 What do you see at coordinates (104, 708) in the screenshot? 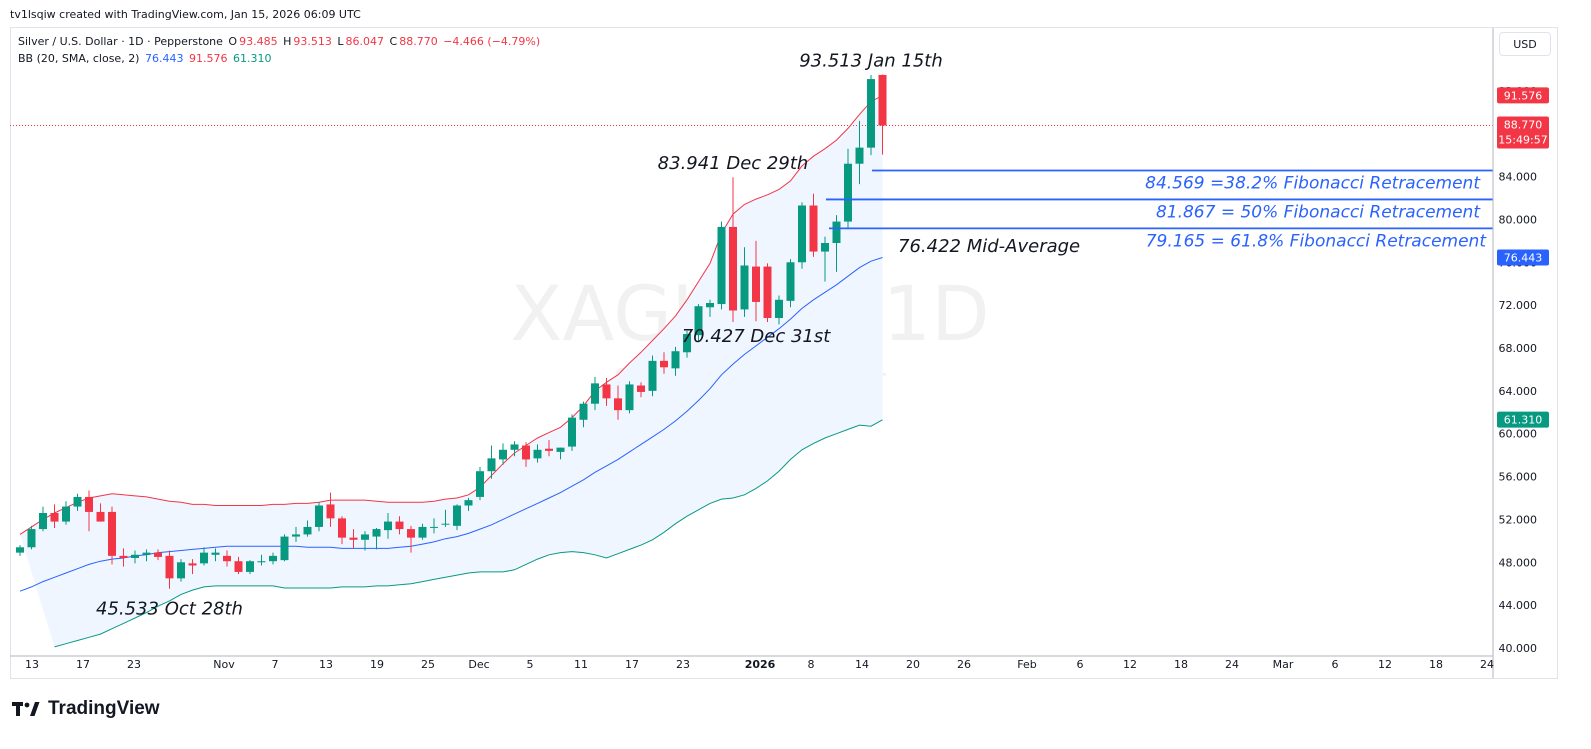
I see `tradingview-brand: TradingView` at bounding box center [104, 708].